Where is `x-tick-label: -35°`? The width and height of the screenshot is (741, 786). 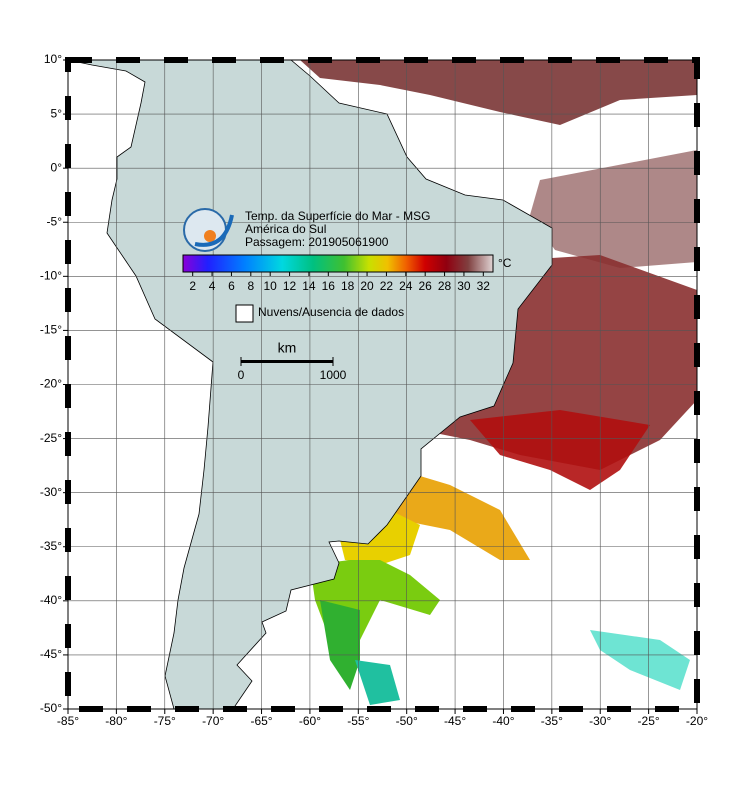 x-tick-label: -35° is located at coordinates (552, 721).